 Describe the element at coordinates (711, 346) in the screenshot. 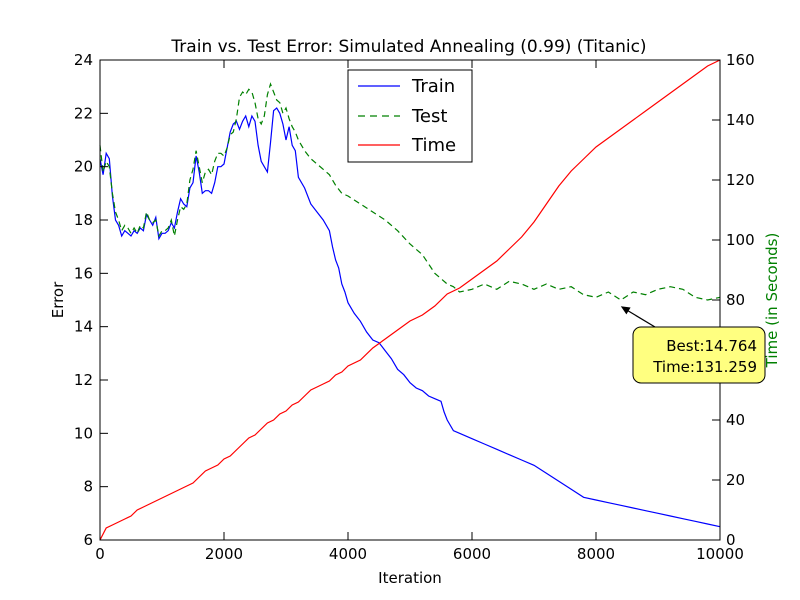

I see `annotation-best: Best:14.764` at that location.